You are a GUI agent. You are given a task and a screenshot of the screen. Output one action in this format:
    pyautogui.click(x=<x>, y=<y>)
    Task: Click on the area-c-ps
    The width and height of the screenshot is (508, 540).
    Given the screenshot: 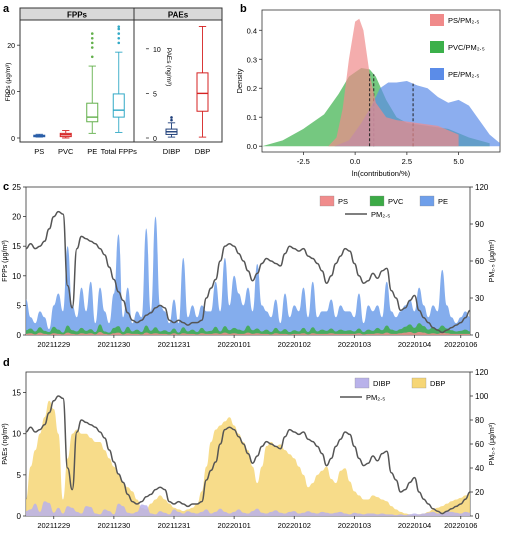 What is the action you would take?
    pyautogui.click(x=248, y=333)
    